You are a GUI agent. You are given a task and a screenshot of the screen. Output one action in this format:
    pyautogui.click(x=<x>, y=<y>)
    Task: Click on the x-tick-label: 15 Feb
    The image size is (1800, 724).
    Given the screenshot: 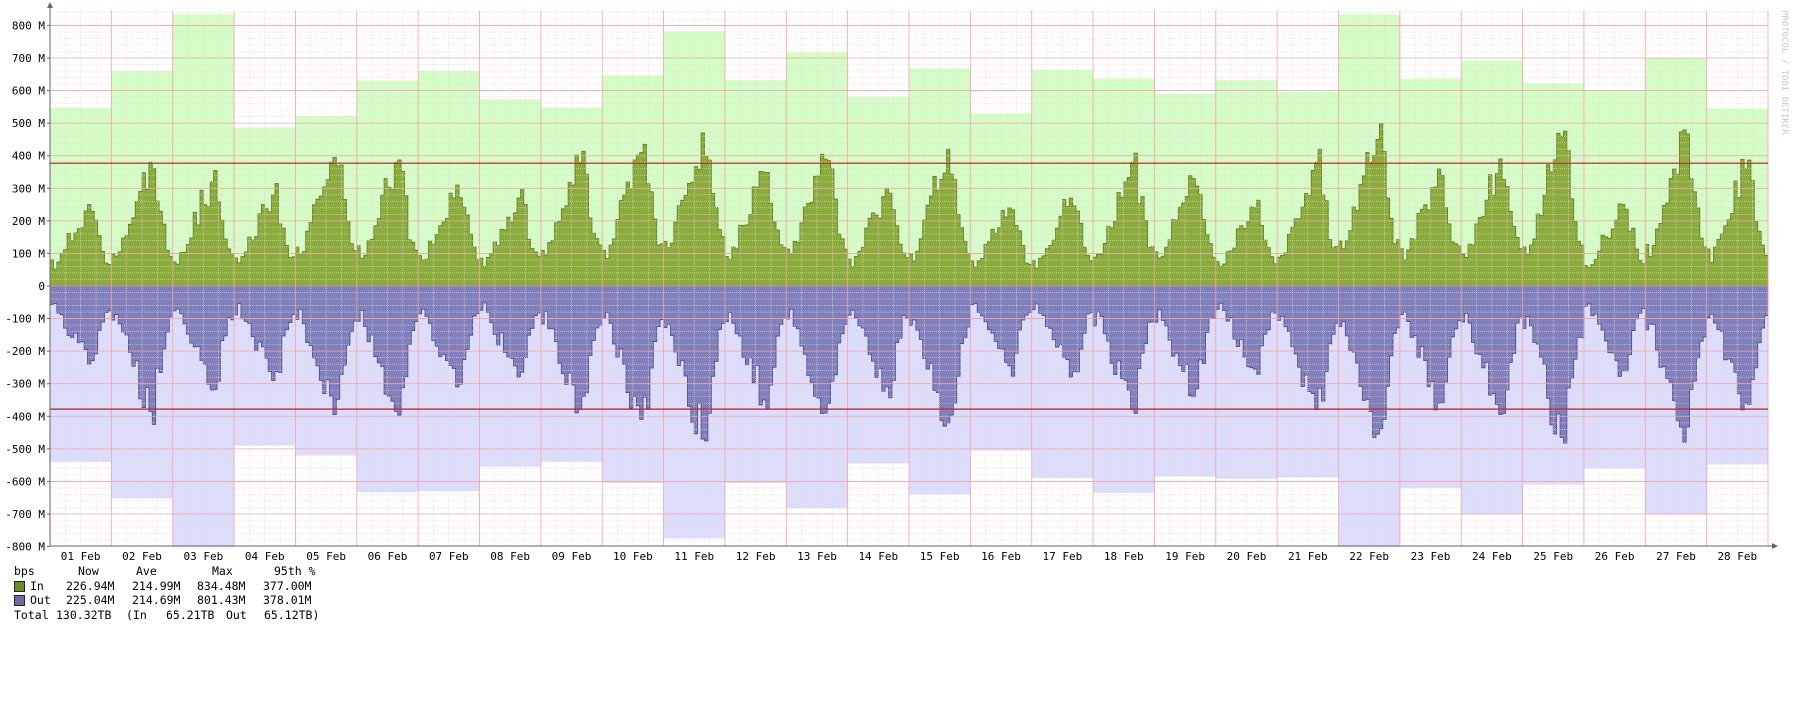 What is the action you would take?
    pyautogui.click(x=940, y=555)
    